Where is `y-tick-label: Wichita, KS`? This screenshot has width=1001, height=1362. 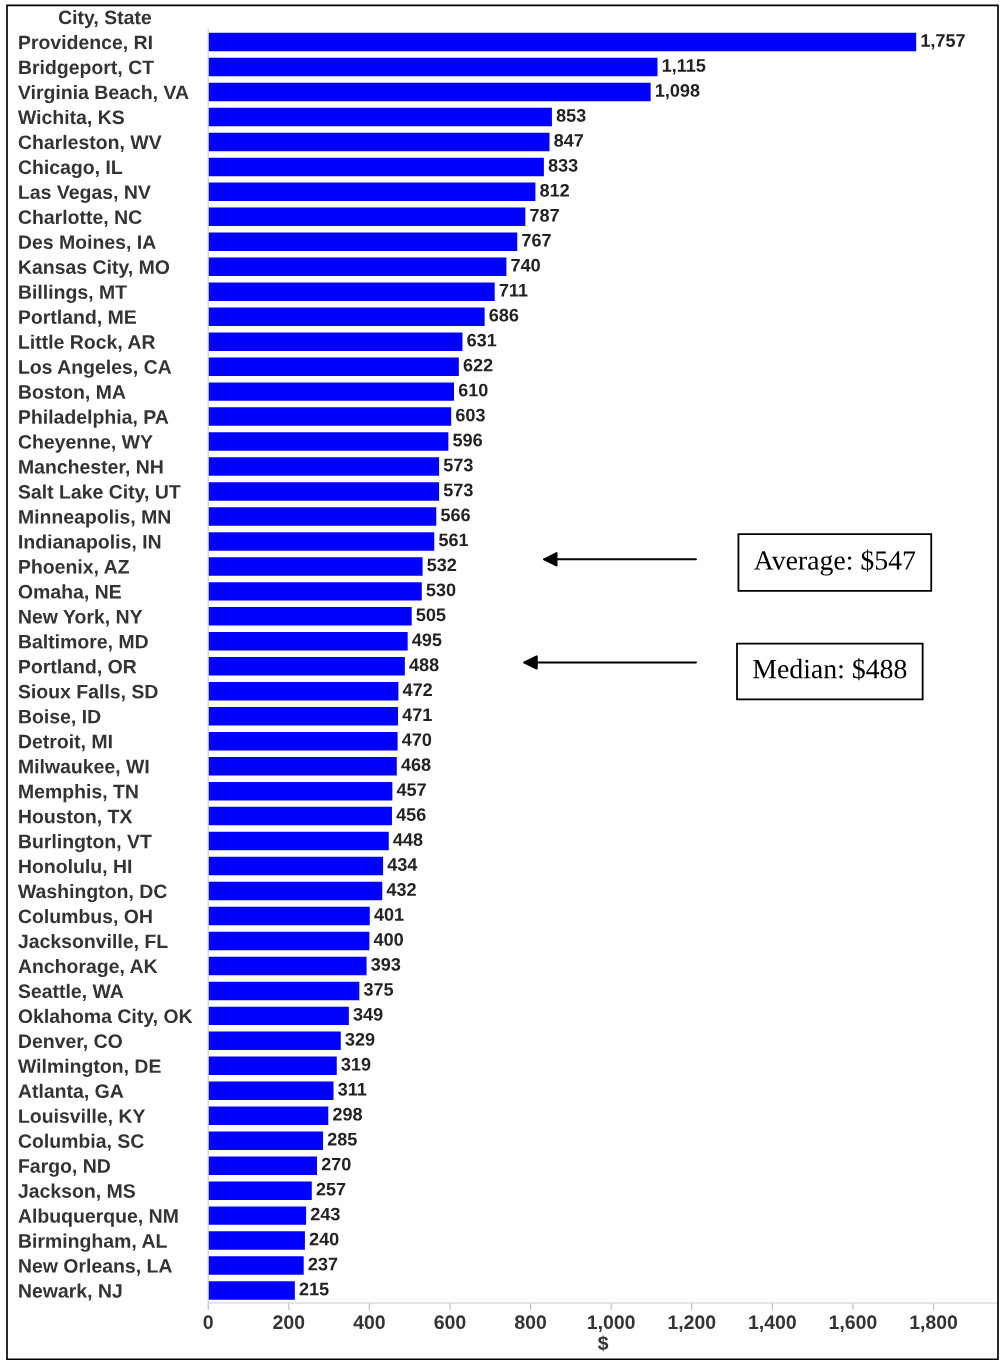 y-tick-label: Wichita, KS is located at coordinates (70, 118).